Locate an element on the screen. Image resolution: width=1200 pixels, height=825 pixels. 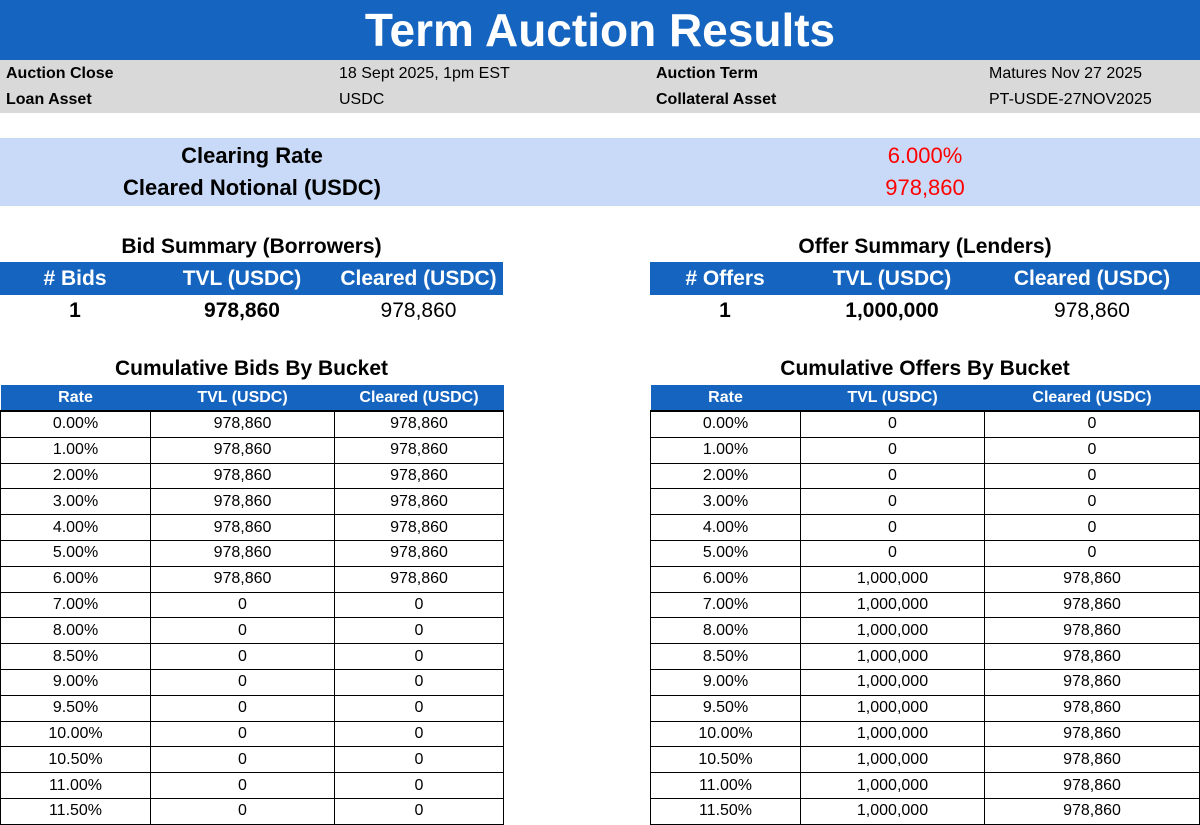
table-row: 2.00% 0 0 is located at coordinates (925, 476).